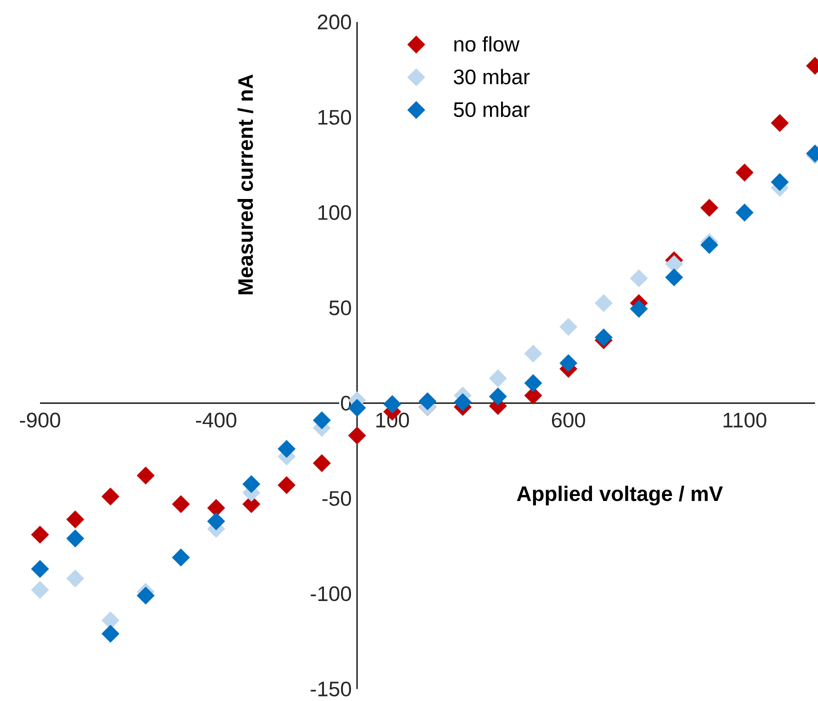 This screenshot has width=818, height=701. I want to click on y-tick-label: 50, so click(340, 308).